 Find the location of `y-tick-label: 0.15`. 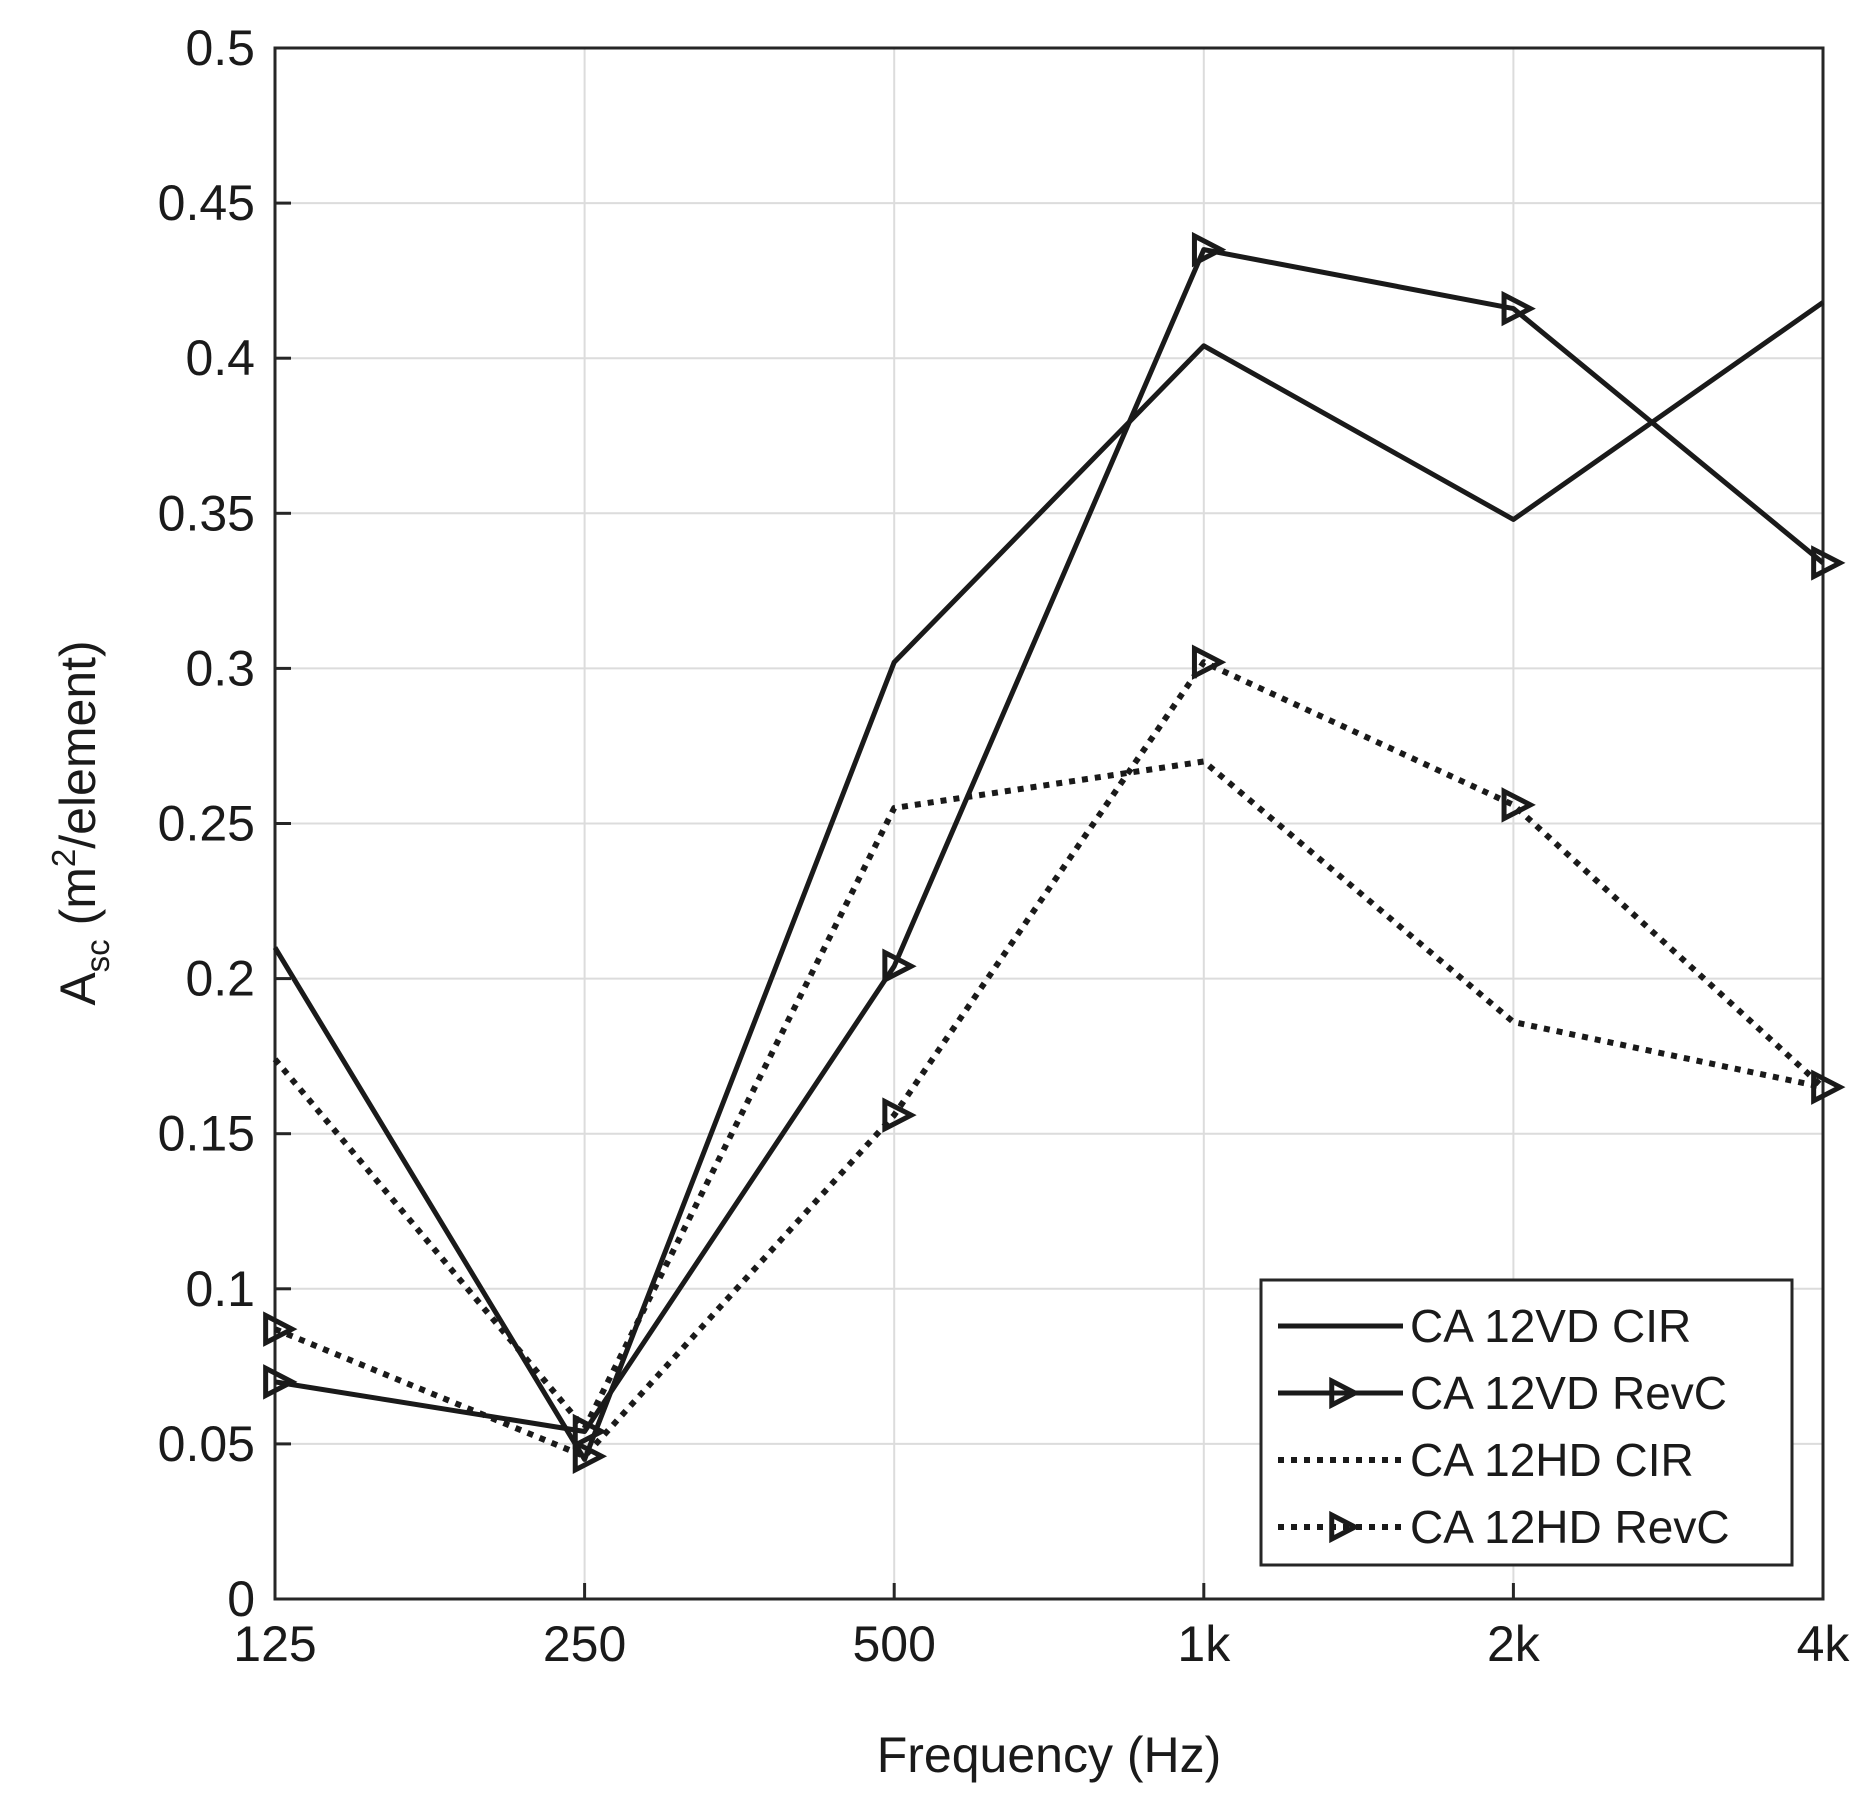

y-tick-label: 0.15 is located at coordinates (206, 1134).